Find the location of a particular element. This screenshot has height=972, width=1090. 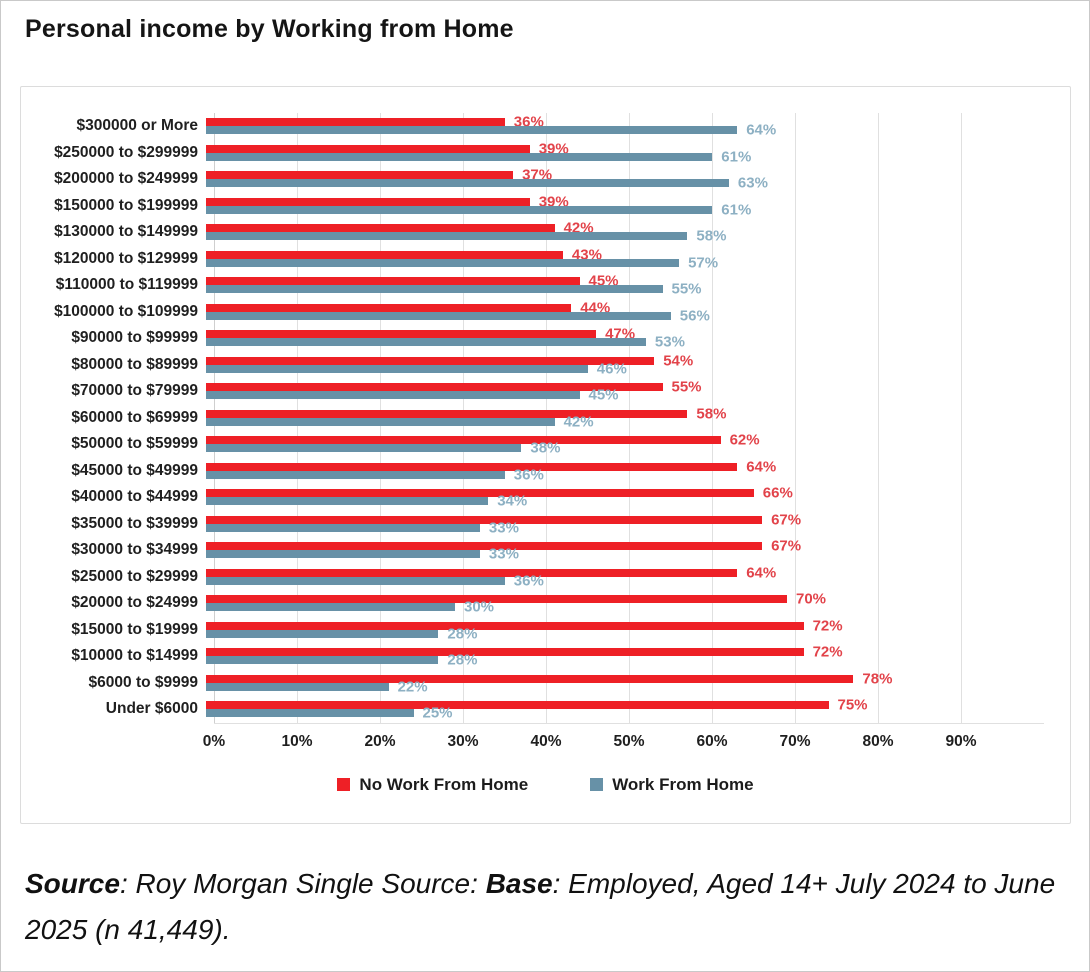

chart-row: Under $6000 75% 25% is located at coordinates (545, 709).